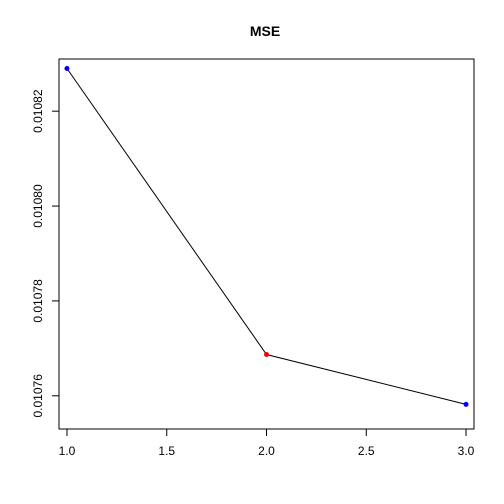 The width and height of the screenshot is (504, 504). What do you see at coordinates (67, 451) in the screenshot?
I see `x-tick-label: 1.0` at bounding box center [67, 451].